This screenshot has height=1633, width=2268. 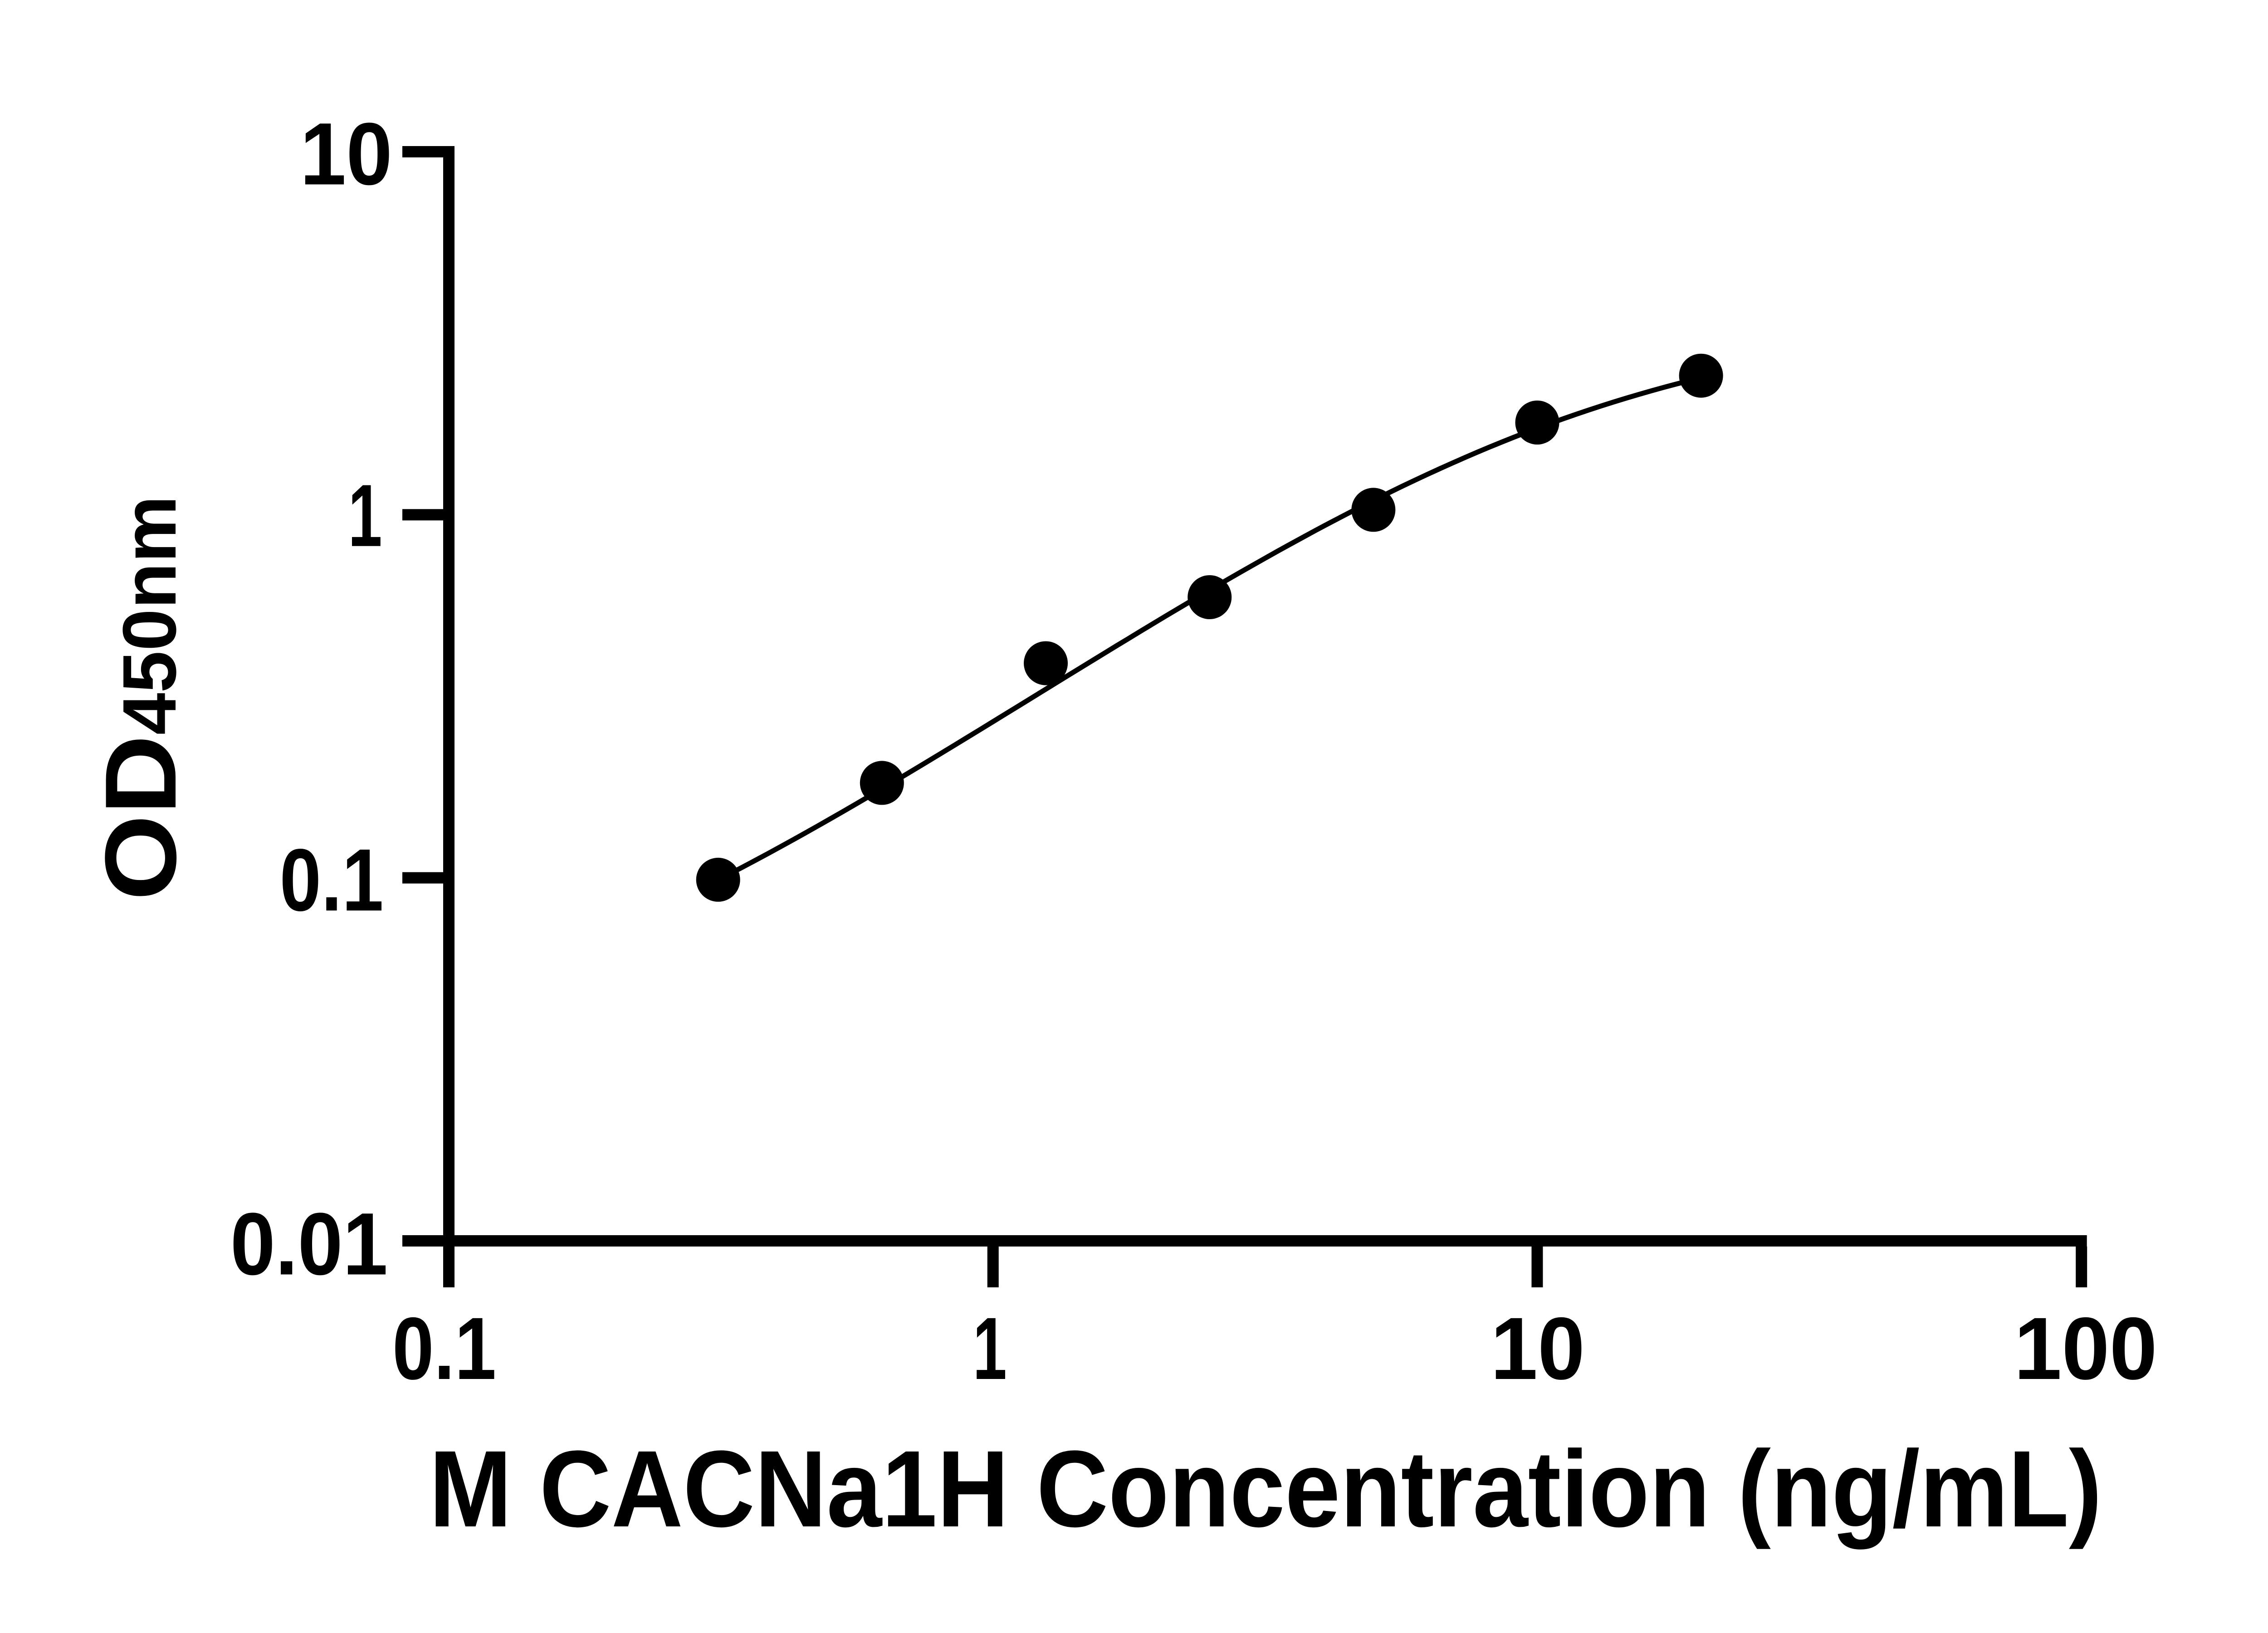 I want to click on svg-text: 100, so click(x=2086, y=1348).